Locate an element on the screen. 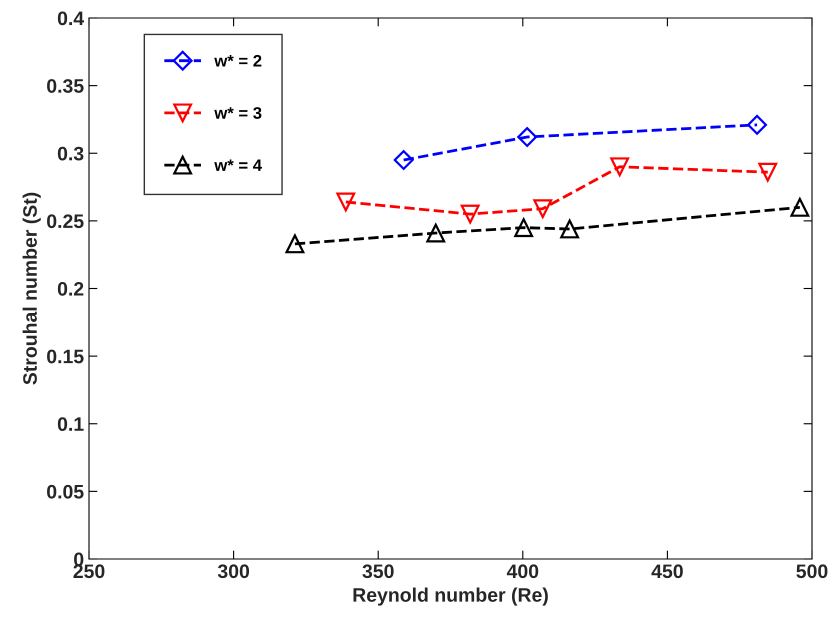 This screenshot has height=621, width=836. x-tick-label: 500 is located at coordinates (812, 571).